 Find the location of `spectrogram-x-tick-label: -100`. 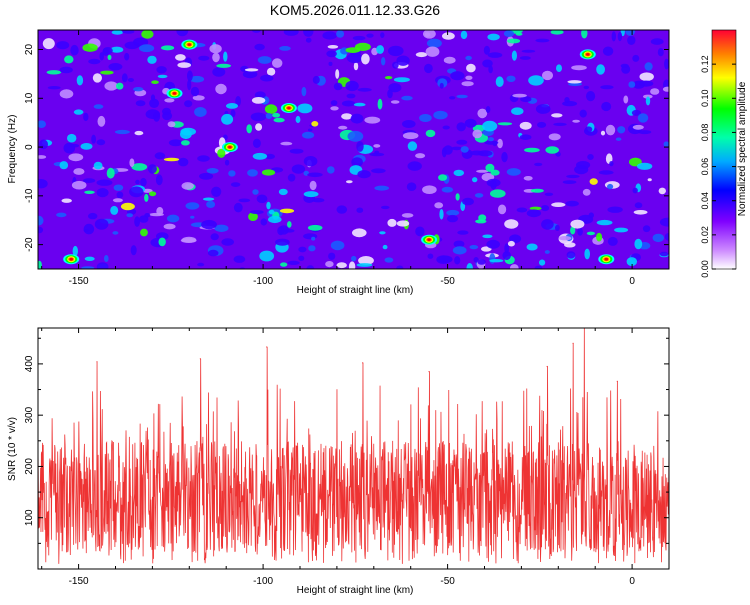

spectrogram-x-tick-label: -100 is located at coordinates (263, 281).